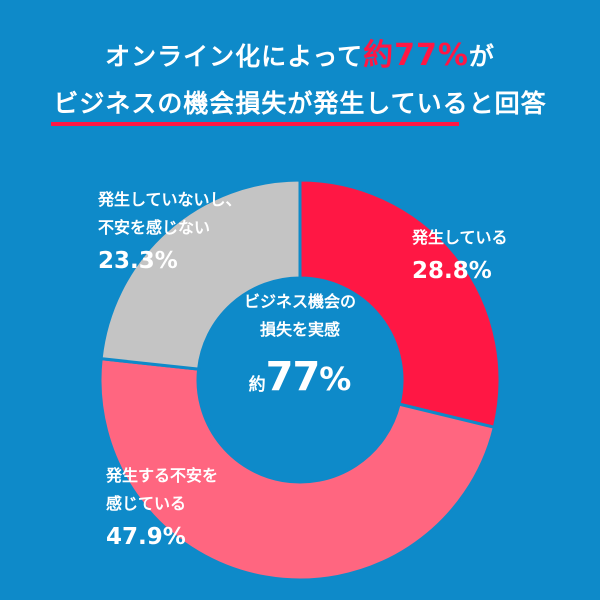 This screenshot has height=600, width=600. I want to click on donut-center-text: ビジネス機会の 損失を実感 約77%, so click(300, 344).